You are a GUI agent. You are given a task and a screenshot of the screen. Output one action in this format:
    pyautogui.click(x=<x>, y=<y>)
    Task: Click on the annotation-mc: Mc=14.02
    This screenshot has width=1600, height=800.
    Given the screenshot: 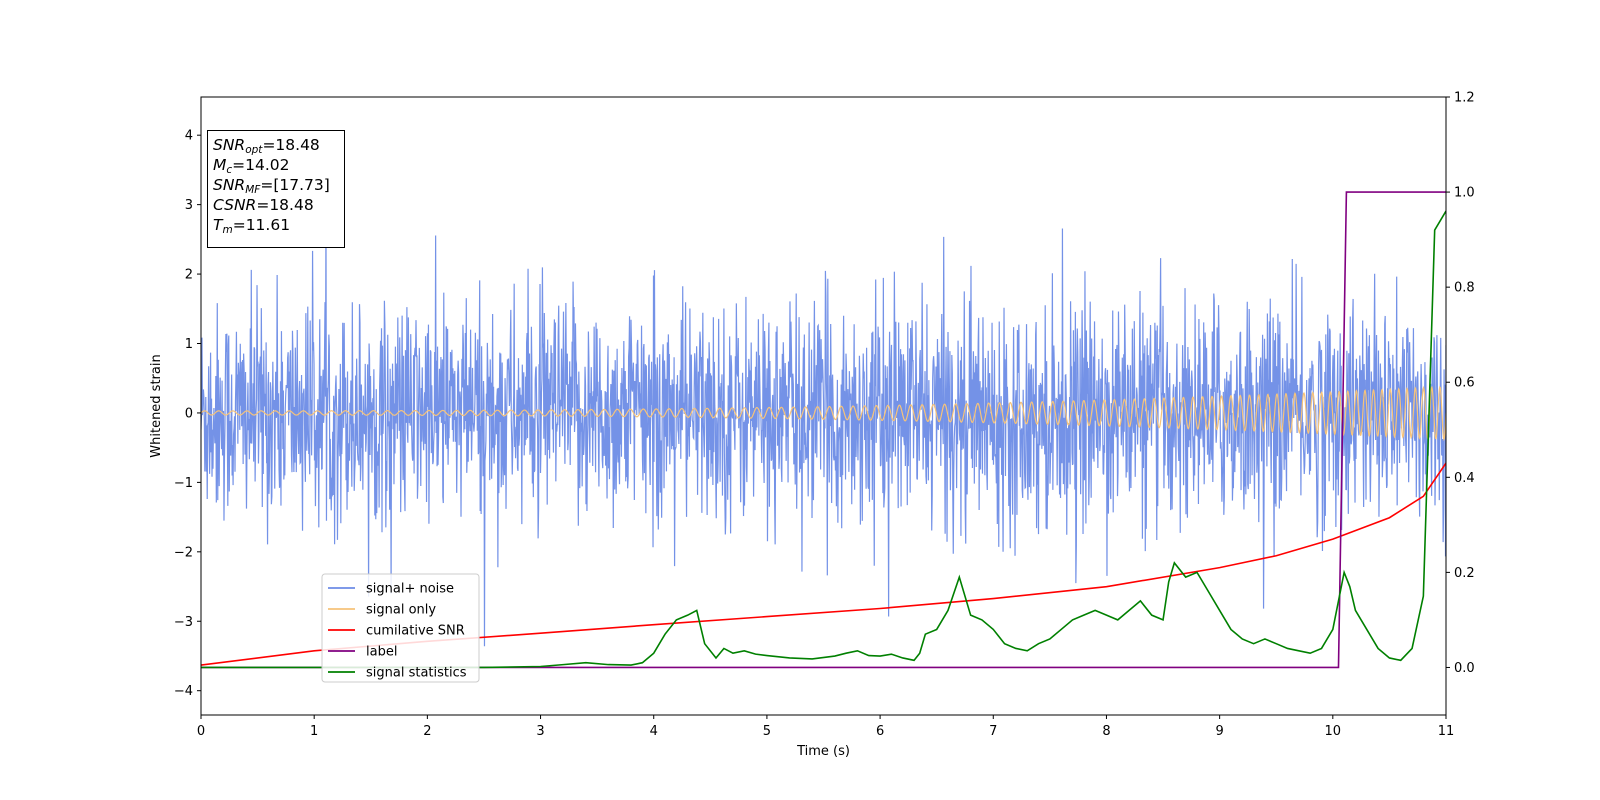 What is the action you would take?
    pyautogui.click(x=251, y=166)
    